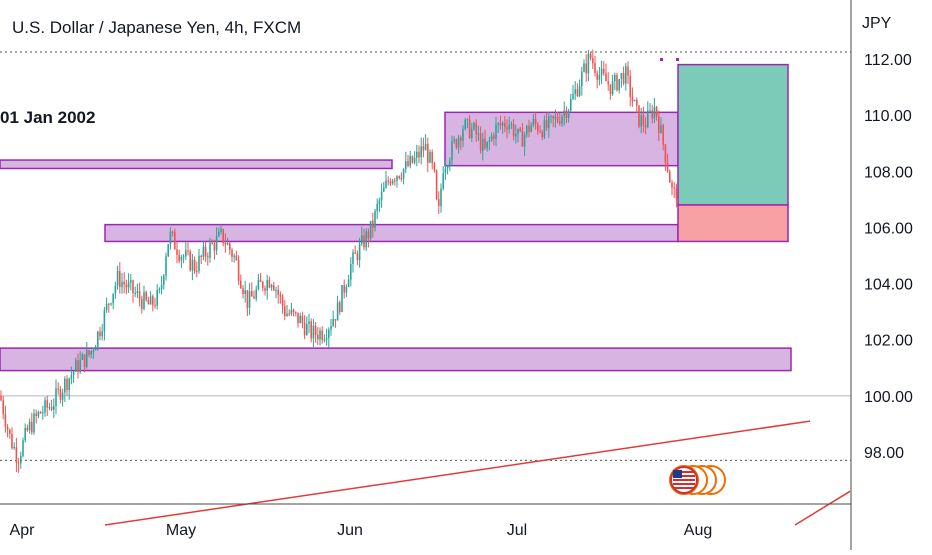 The width and height of the screenshot is (932, 555). What do you see at coordinates (733, 223) in the screenshot?
I see `loss-zone` at bounding box center [733, 223].